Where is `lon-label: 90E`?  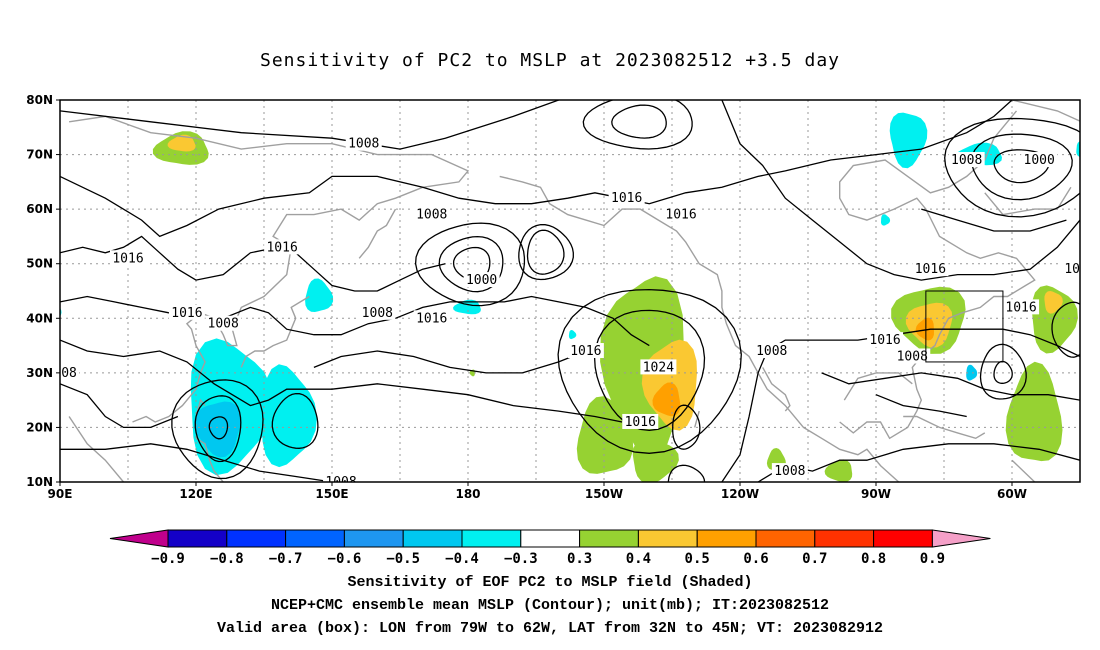 lon-label: 90E is located at coordinates (60, 494).